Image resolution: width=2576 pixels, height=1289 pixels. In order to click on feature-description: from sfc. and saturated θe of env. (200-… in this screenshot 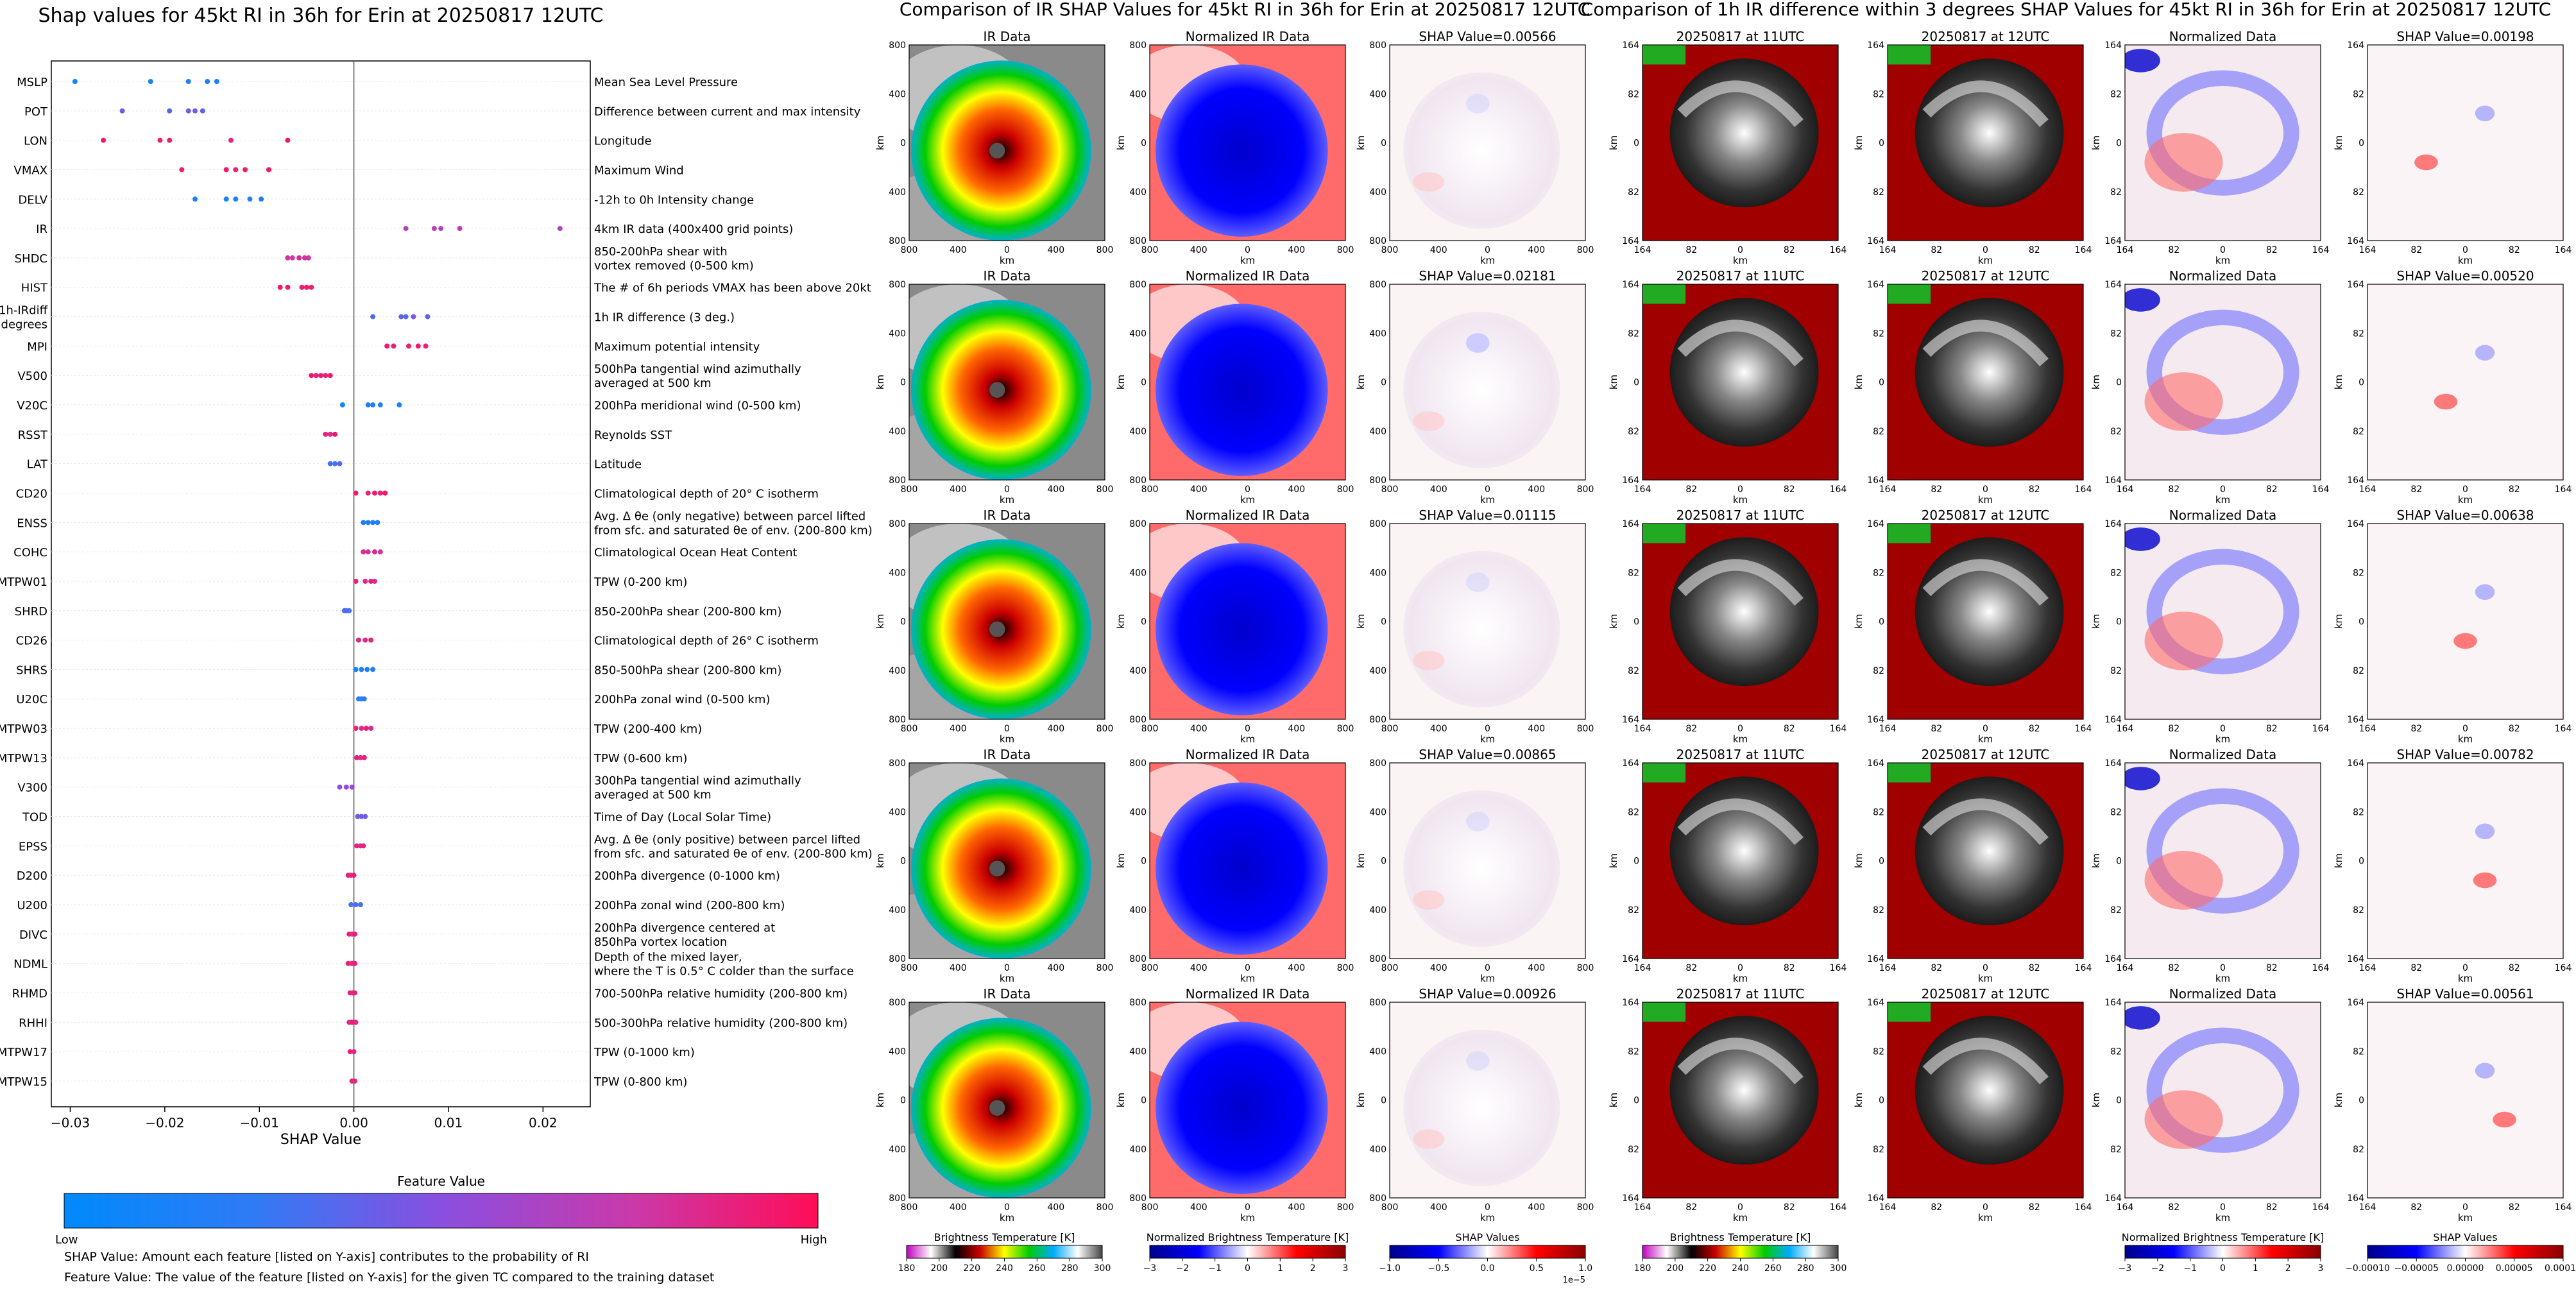, I will do `click(733, 530)`.